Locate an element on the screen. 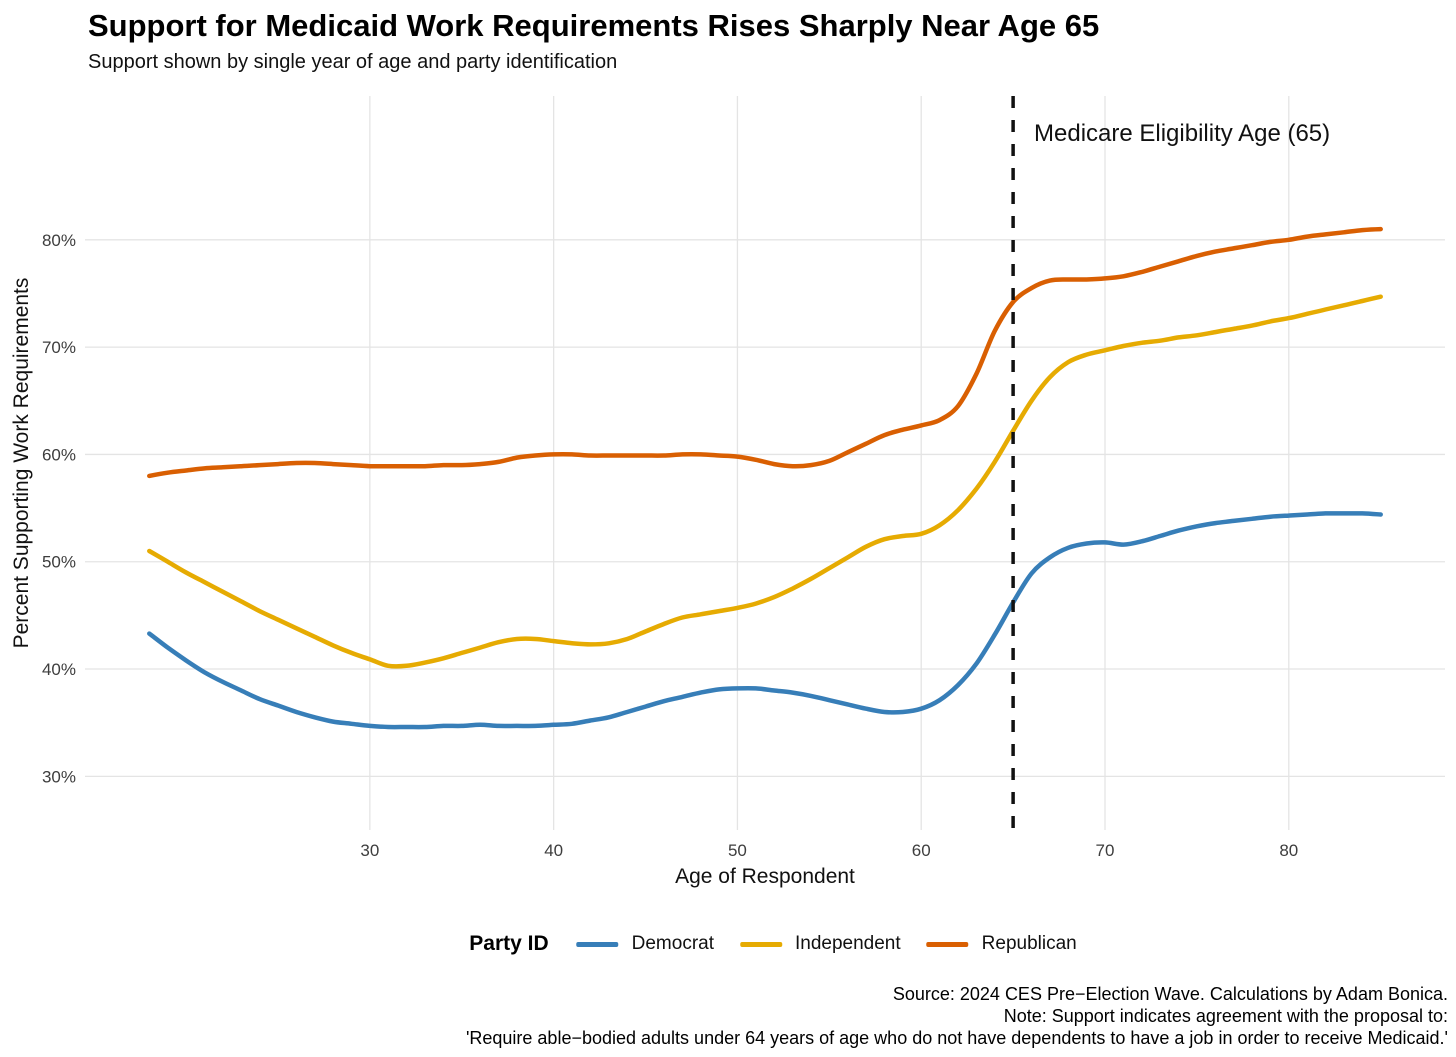 The height and width of the screenshot is (1057, 1456). legend-label-republican: Republican is located at coordinates (1029, 943).